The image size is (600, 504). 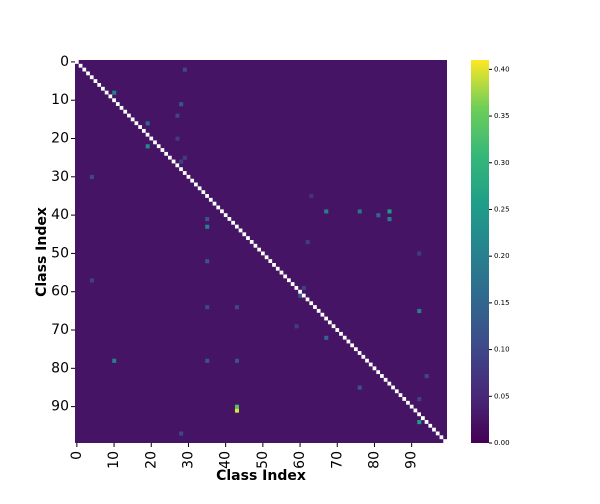 I want to click on y-tick-label: 40, so click(x=60, y=215).